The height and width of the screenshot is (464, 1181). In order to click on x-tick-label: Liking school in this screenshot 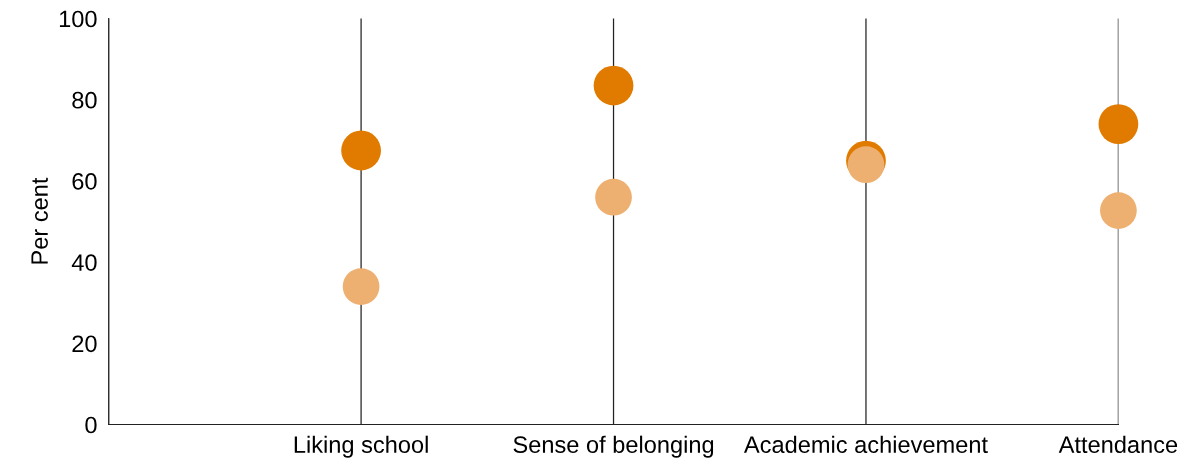, I will do `click(361, 446)`.